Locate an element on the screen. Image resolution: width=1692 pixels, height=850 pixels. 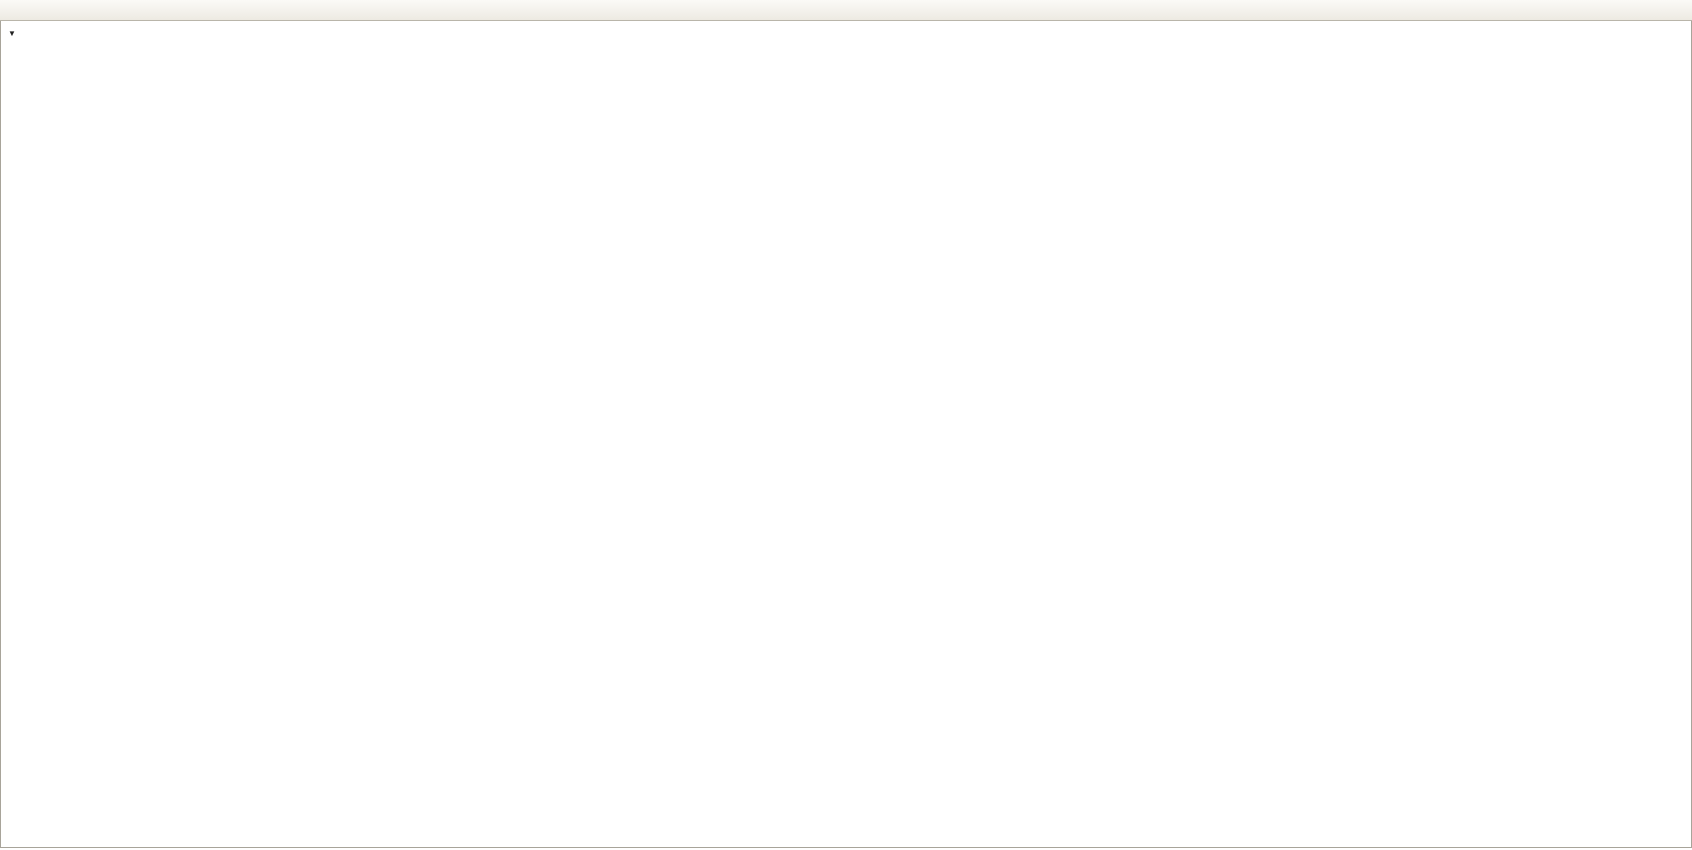
chart-title: ▼ is located at coordinates (13, 34).